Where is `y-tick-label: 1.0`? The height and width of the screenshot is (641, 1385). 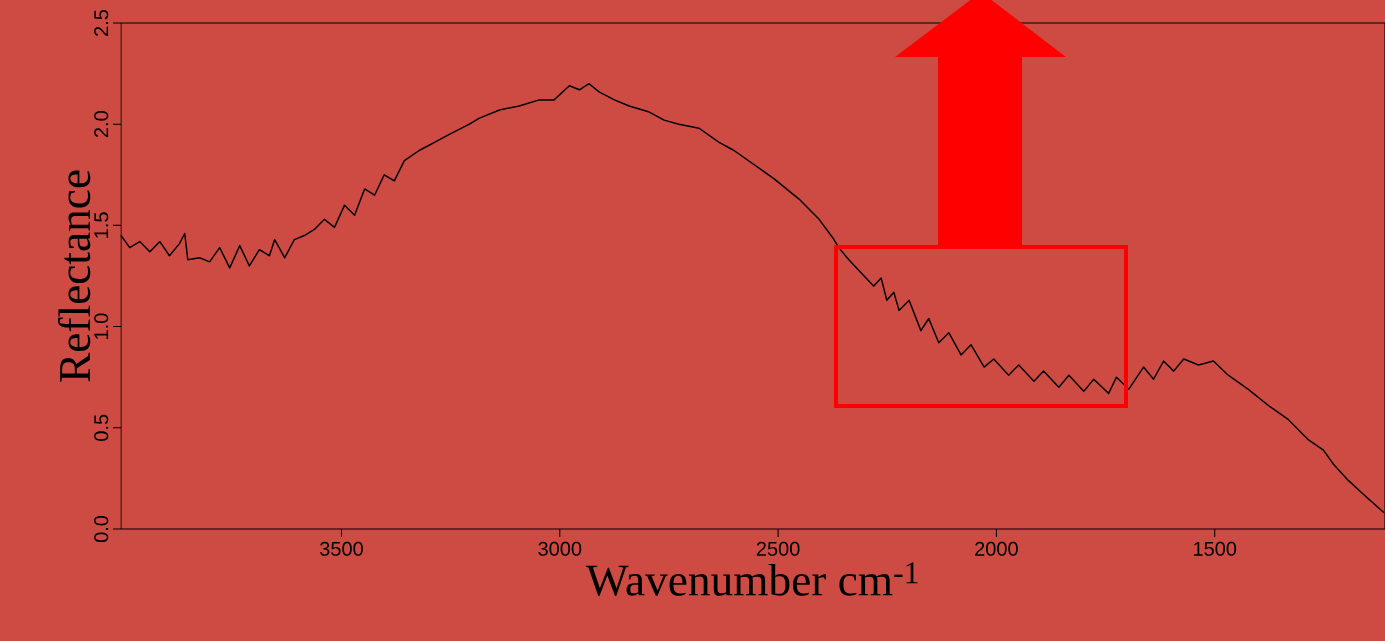
y-tick-label: 1.0 is located at coordinates (101, 326).